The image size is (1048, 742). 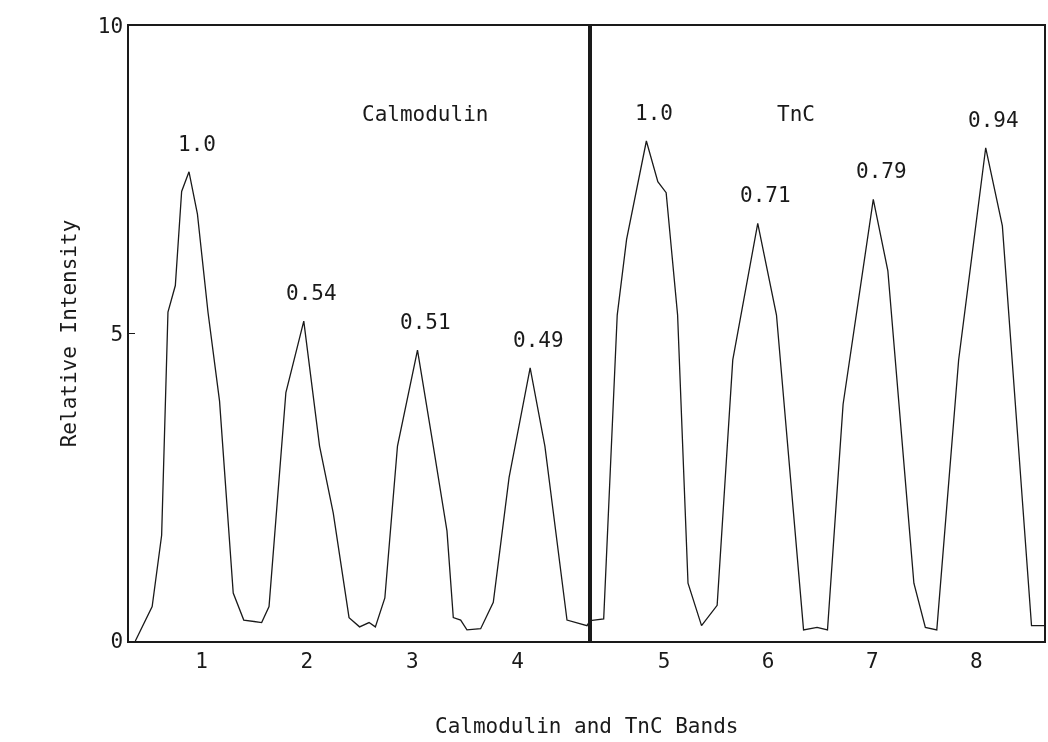 What do you see at coordinates (69, 333) in the screenshot?
I see `y-axis-title: Relative Intensity` at bounding box center [69, 333].